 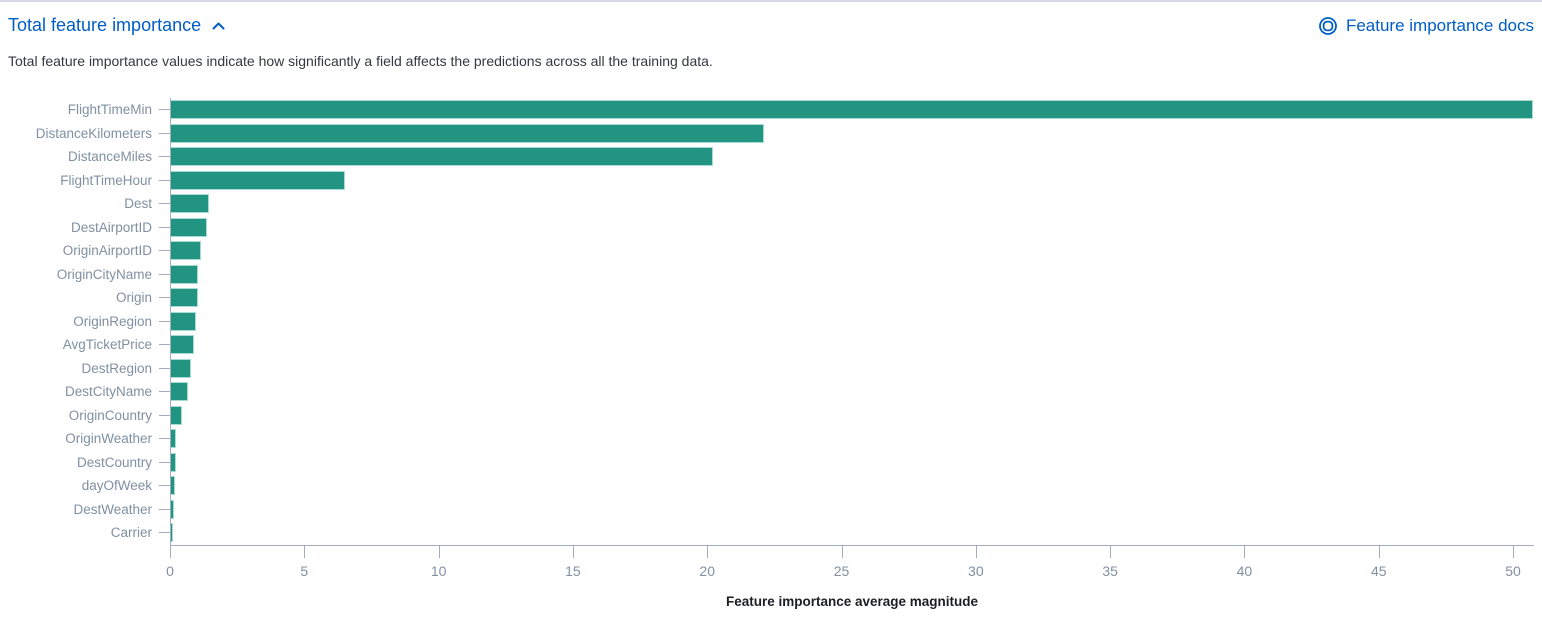 I want to click on y-axis-label: Carrier, so click(x=131, y=532).